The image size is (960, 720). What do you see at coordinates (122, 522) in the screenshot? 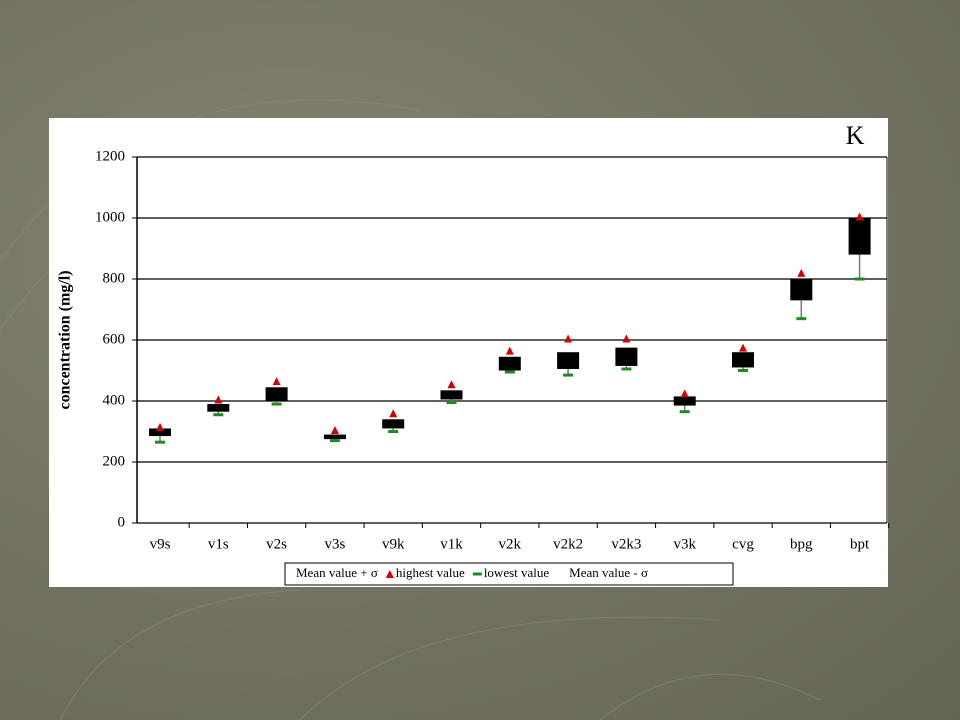
I see `y-tick-label: 0` at bounding box center [122, 522].